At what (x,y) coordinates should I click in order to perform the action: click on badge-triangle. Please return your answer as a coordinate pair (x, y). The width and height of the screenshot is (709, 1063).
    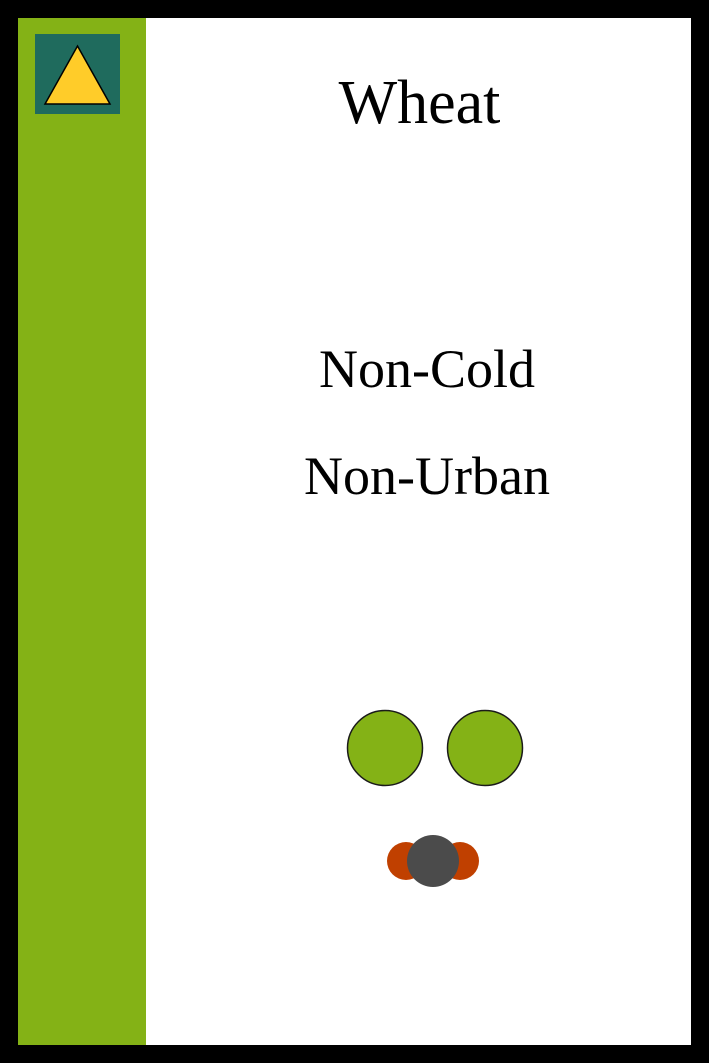
    Looking at the image, I should click on (77, 74).